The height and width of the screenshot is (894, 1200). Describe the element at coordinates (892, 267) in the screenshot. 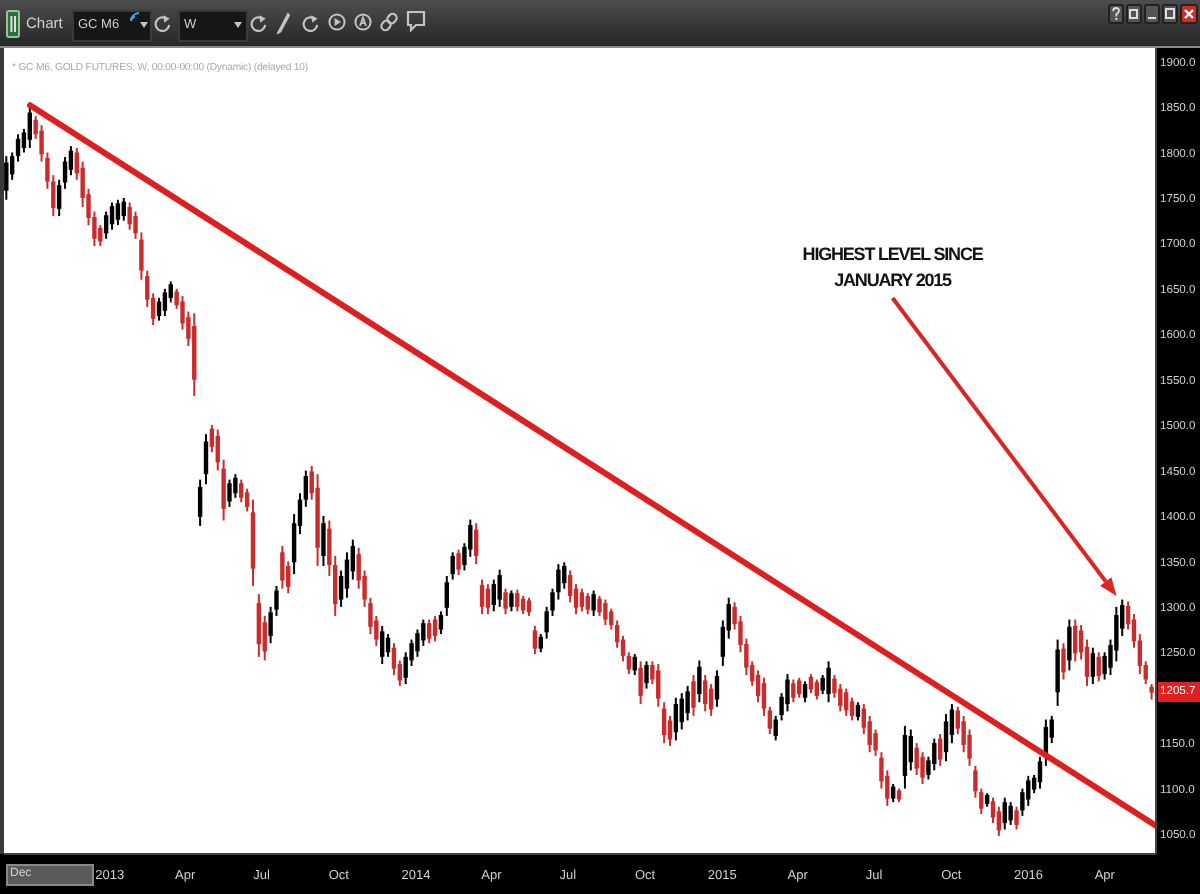

I see `annotation: HIGHEST LEVEL SINCE JANUARY 2015` at that location.